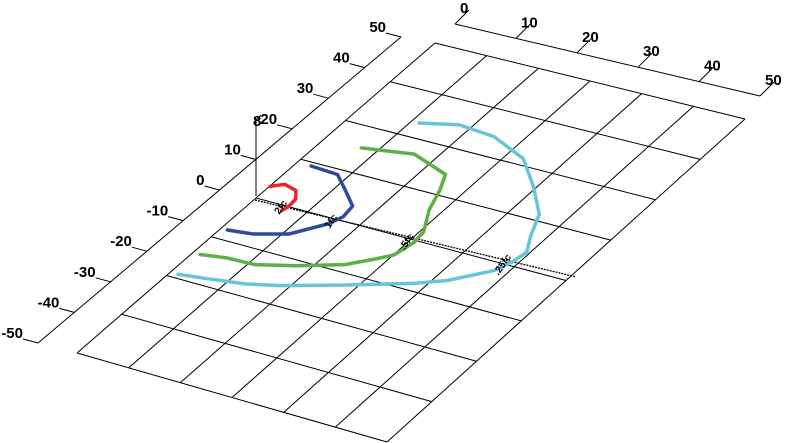 The image size is (788, 443). I want to click on y-axis-tick-label: 20, so click(268, 119).